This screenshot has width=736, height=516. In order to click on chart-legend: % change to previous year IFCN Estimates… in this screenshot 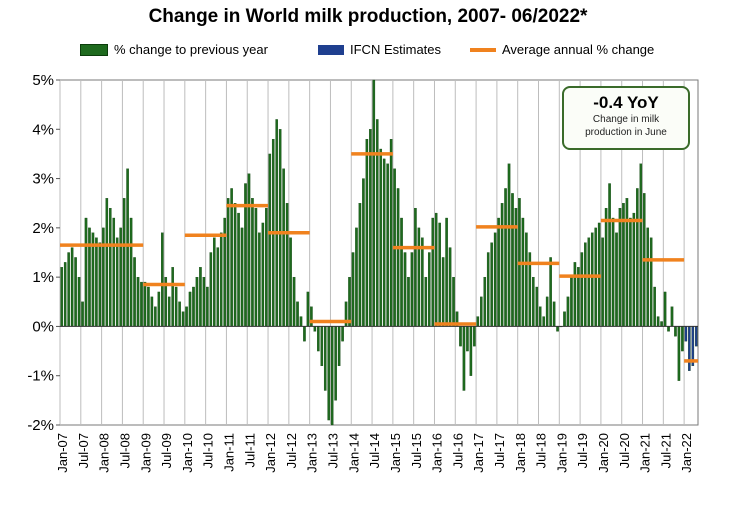, I will do `click(368, 52)`.